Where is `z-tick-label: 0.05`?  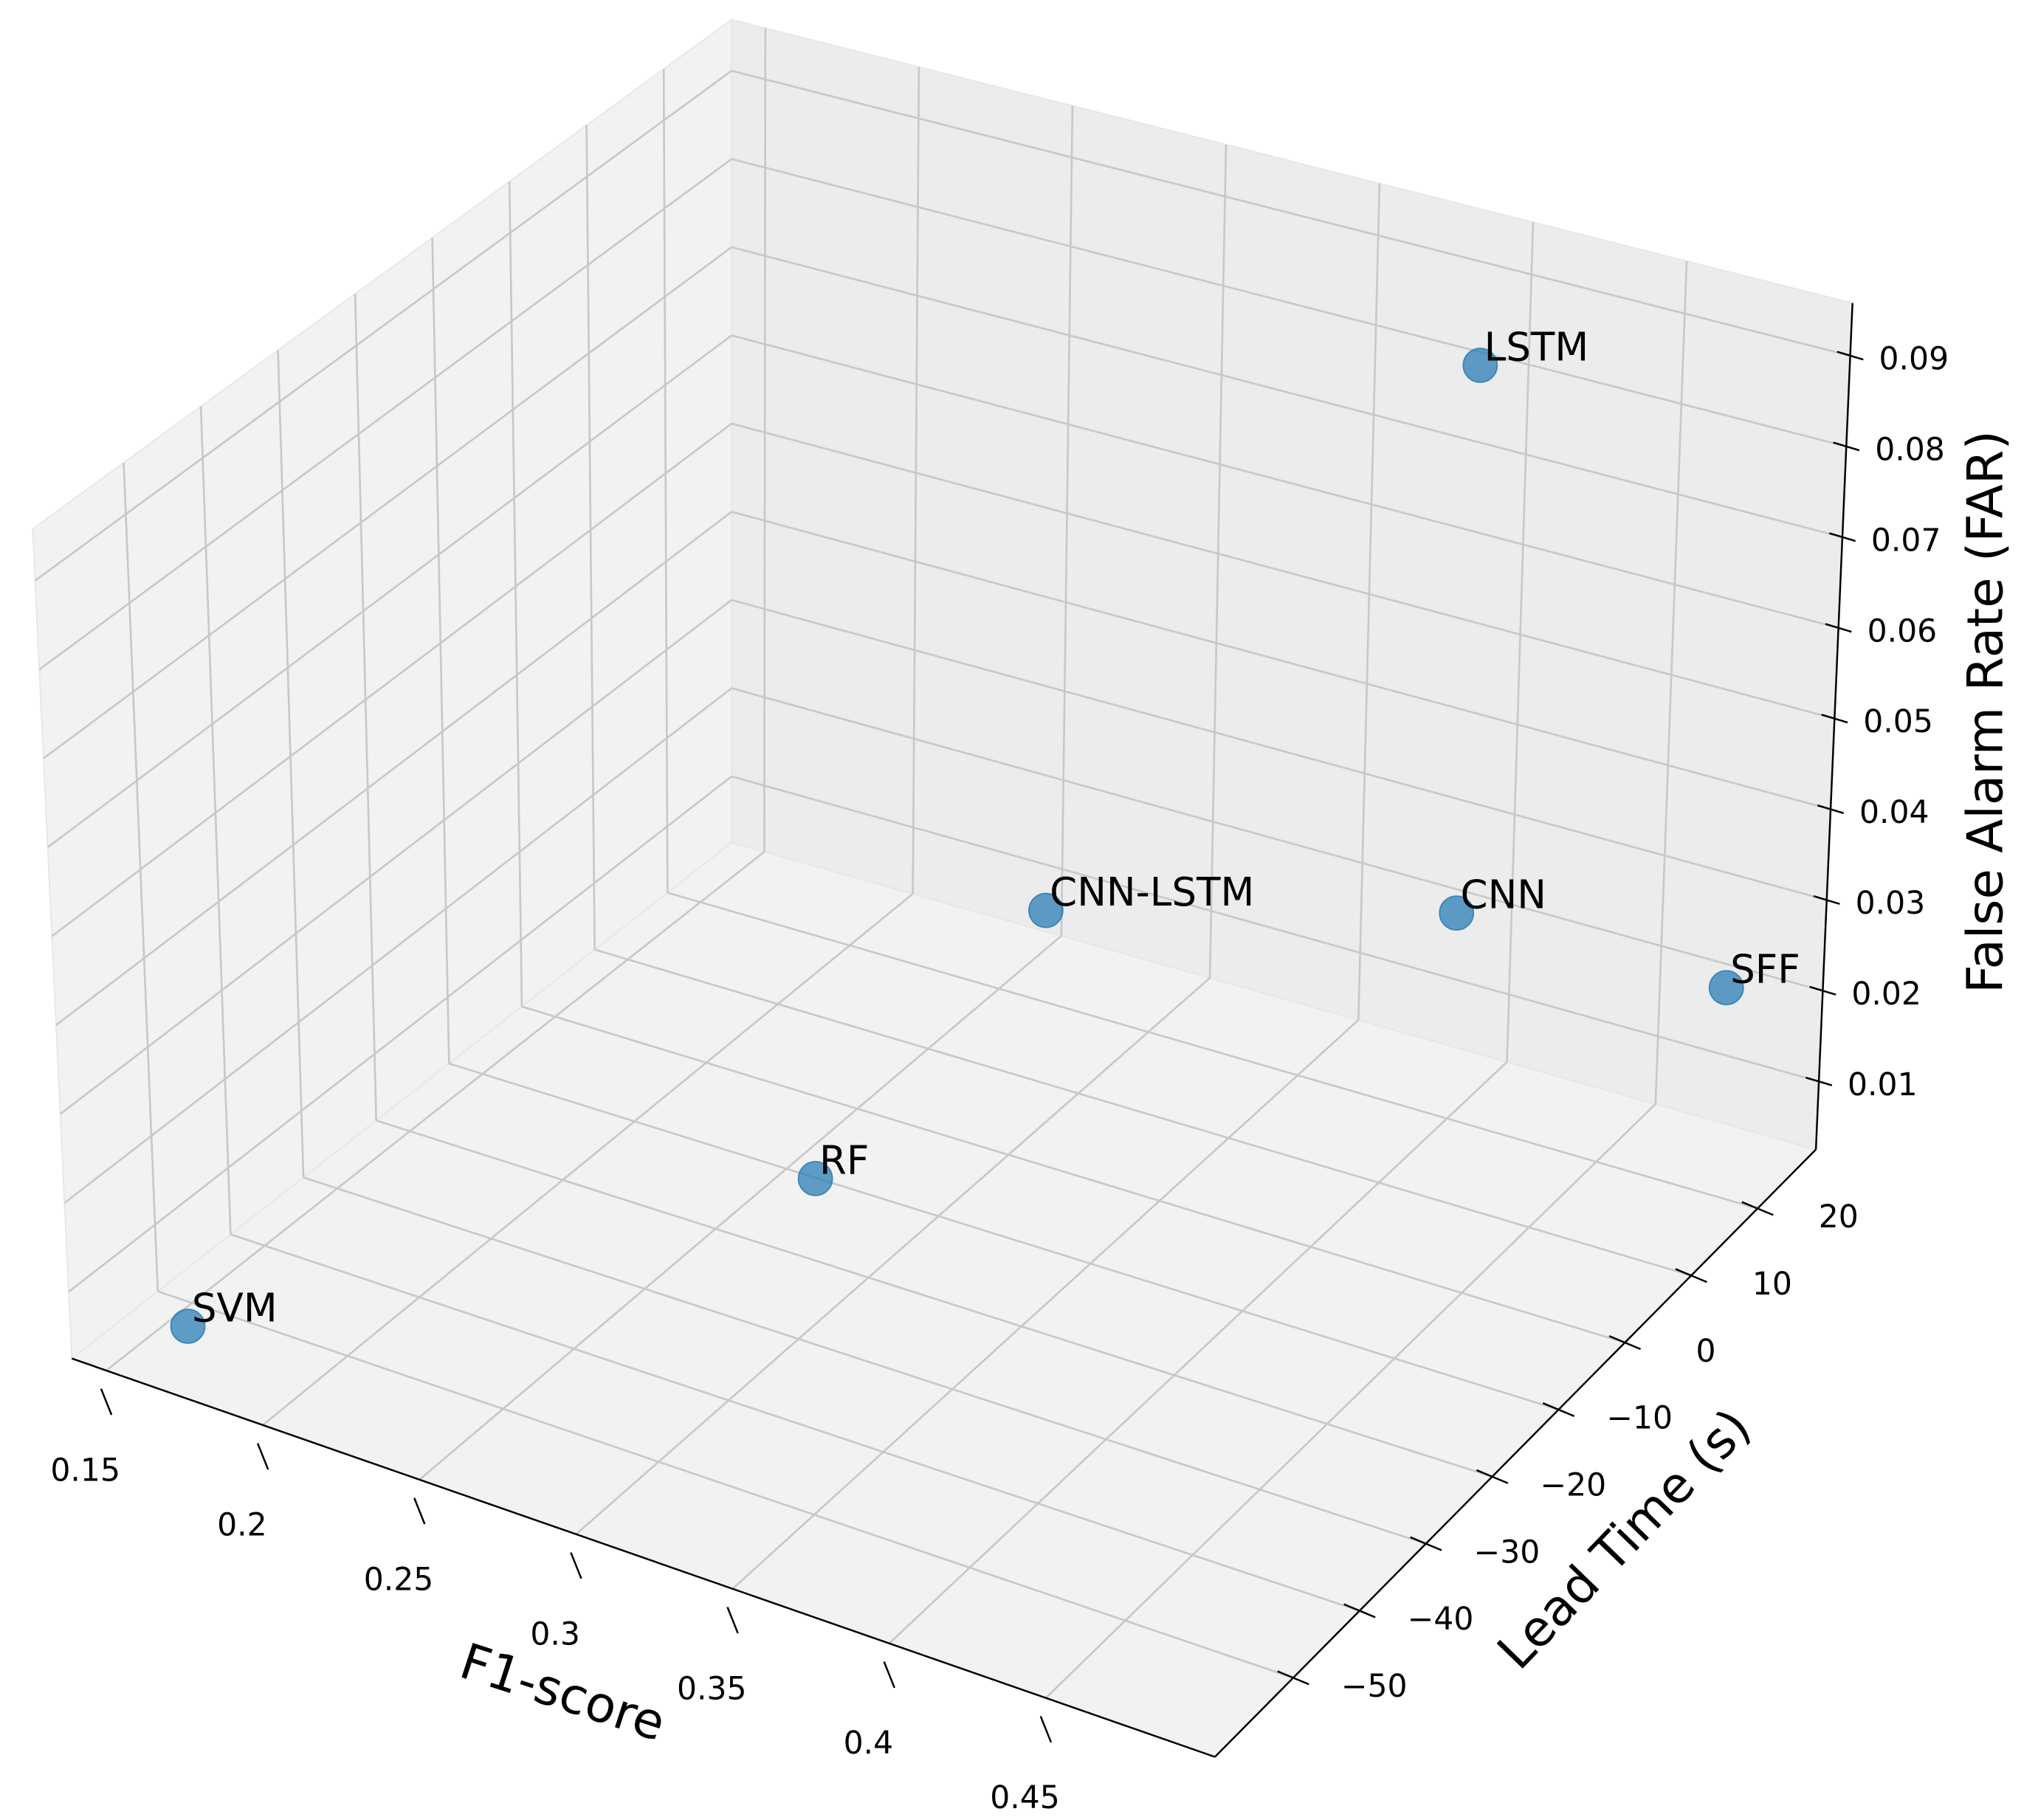 z-tick-label: 0.05 is located at coordinates (1898, 722).